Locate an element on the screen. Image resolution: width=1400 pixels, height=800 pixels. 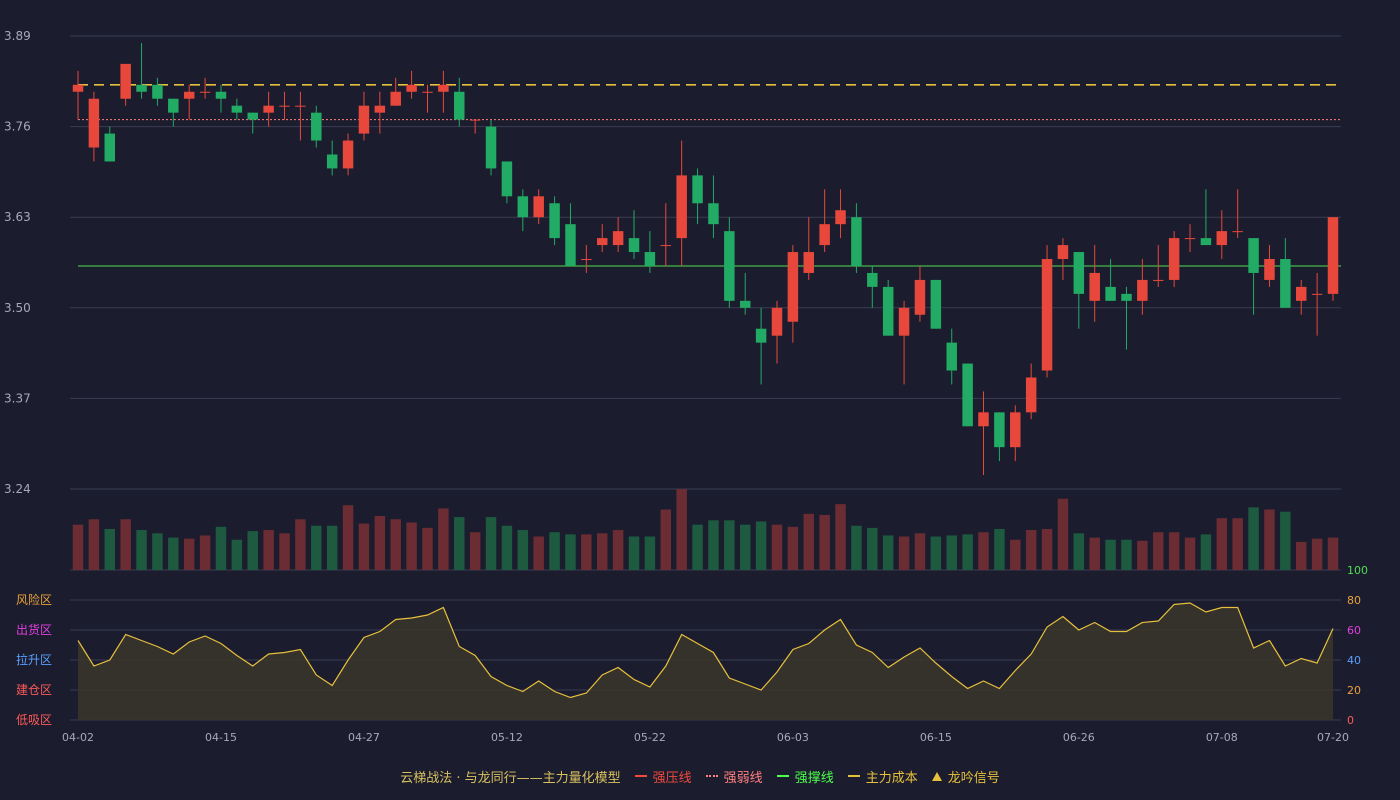
indicator-area is located at coordinates (705, 661).